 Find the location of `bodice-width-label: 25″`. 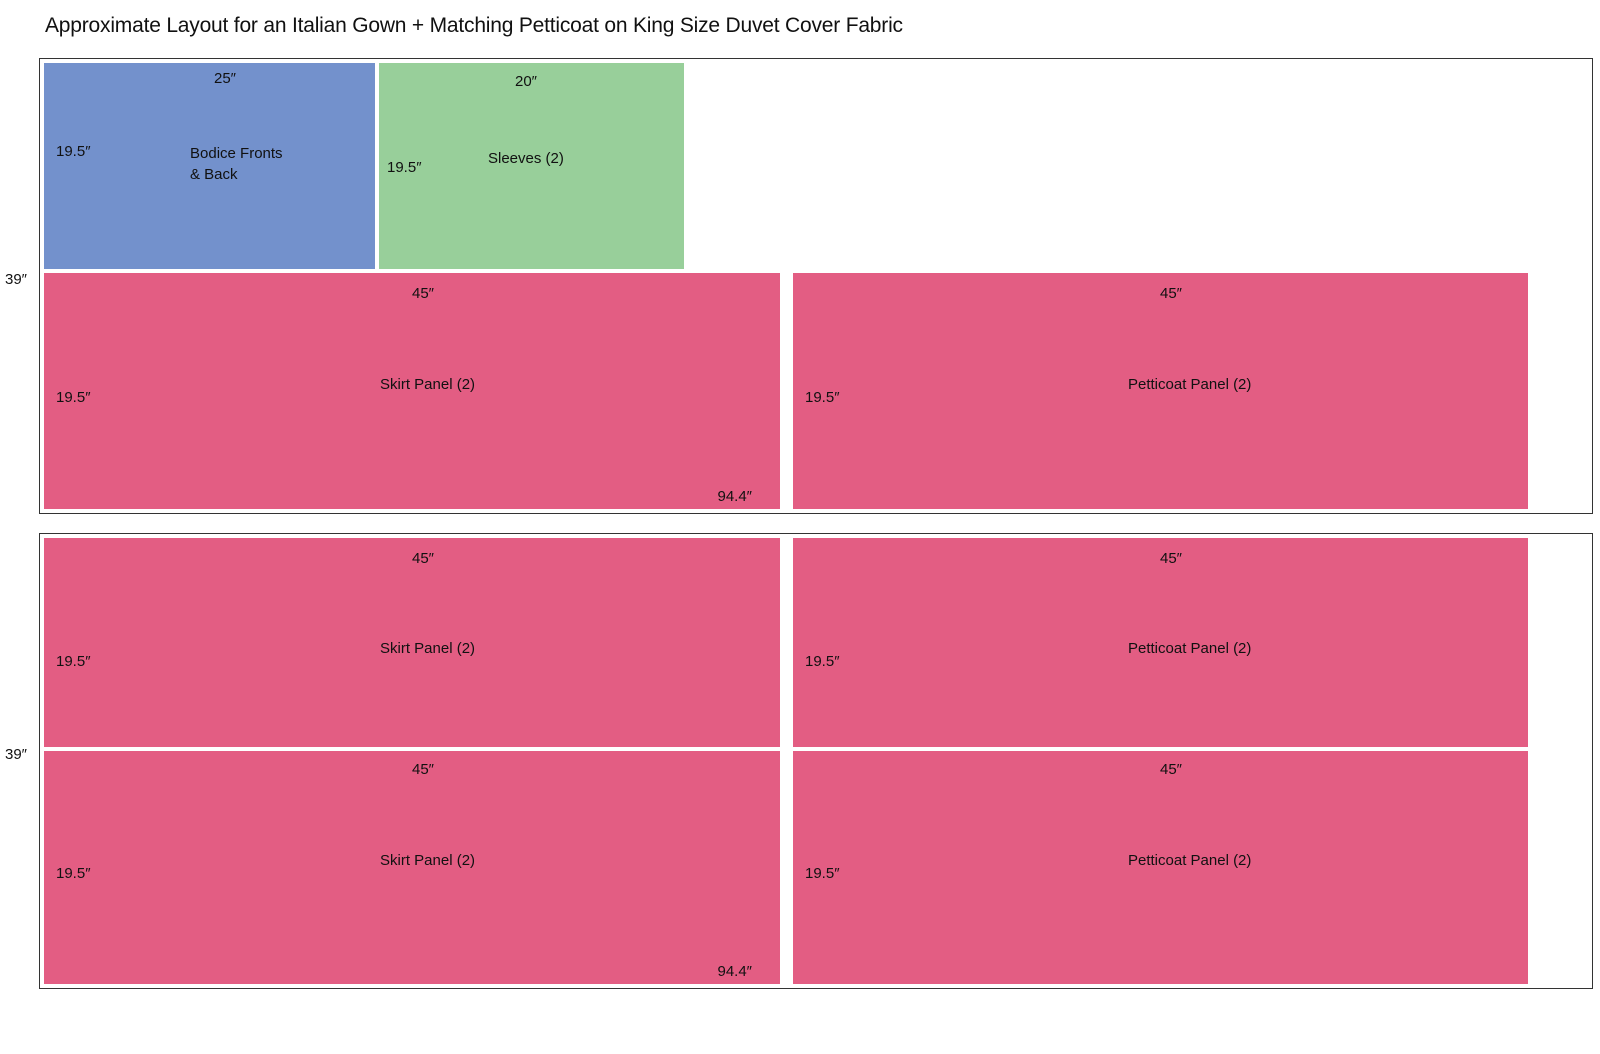

bodice-width-label: 25″ is located at coordinates (225, 78).